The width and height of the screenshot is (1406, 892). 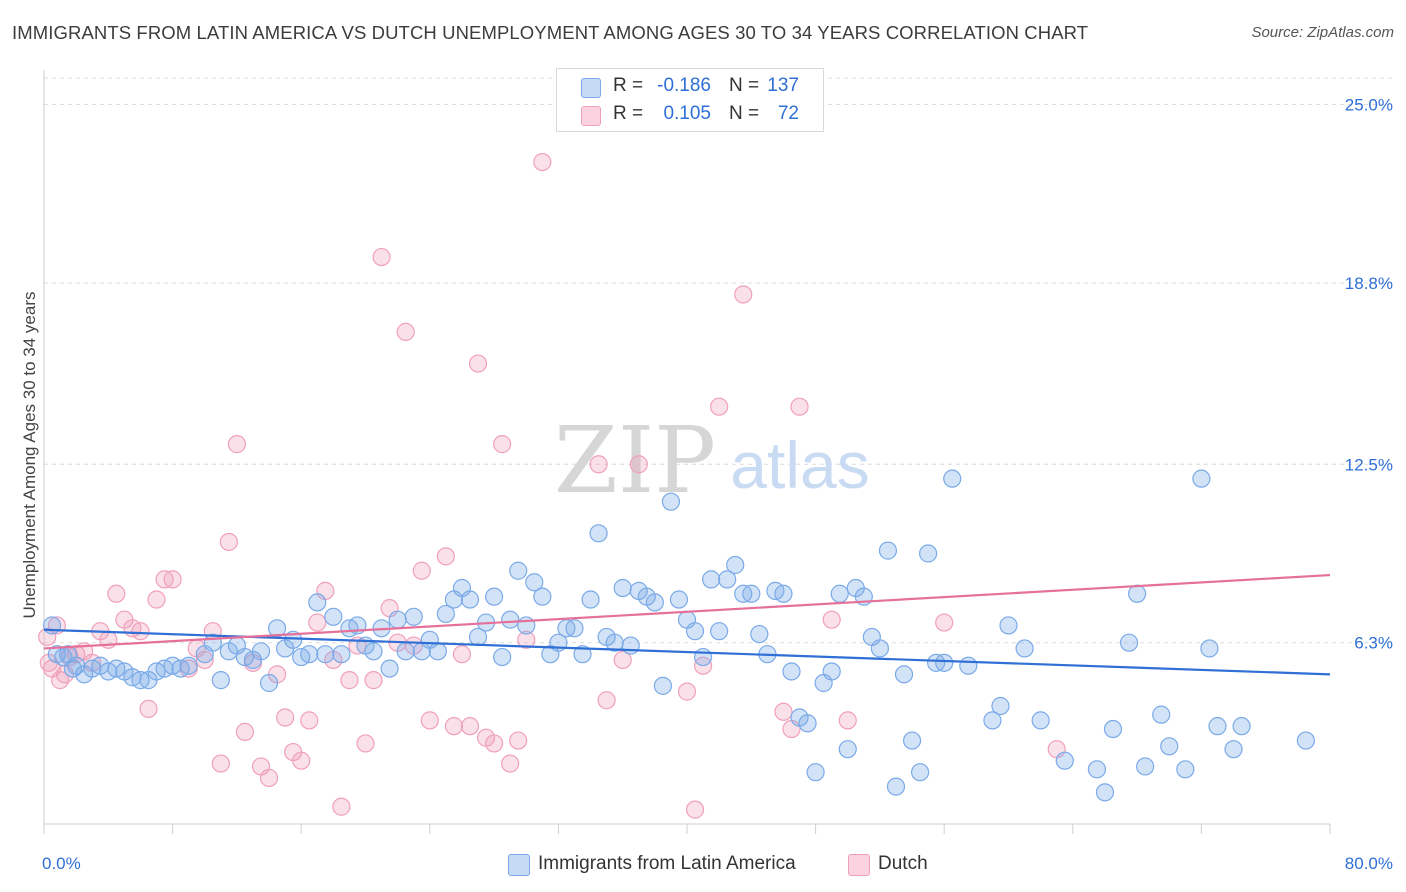 What do you see at coordinates (635, 460) in the screenshot?
I see `watermark-zip: ZIP` at bounding box center [635, 460].